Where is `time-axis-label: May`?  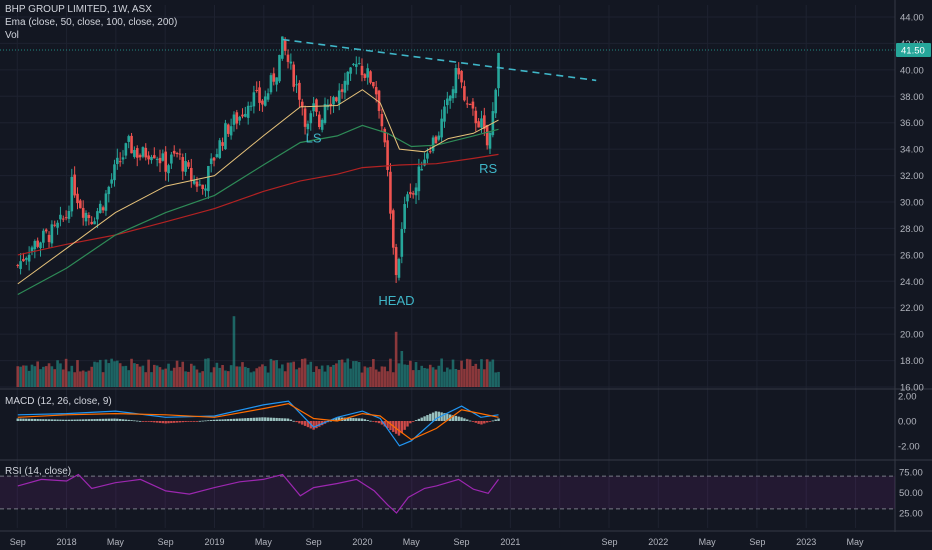
time-axis-label: May is located at coordinates (264, 542).